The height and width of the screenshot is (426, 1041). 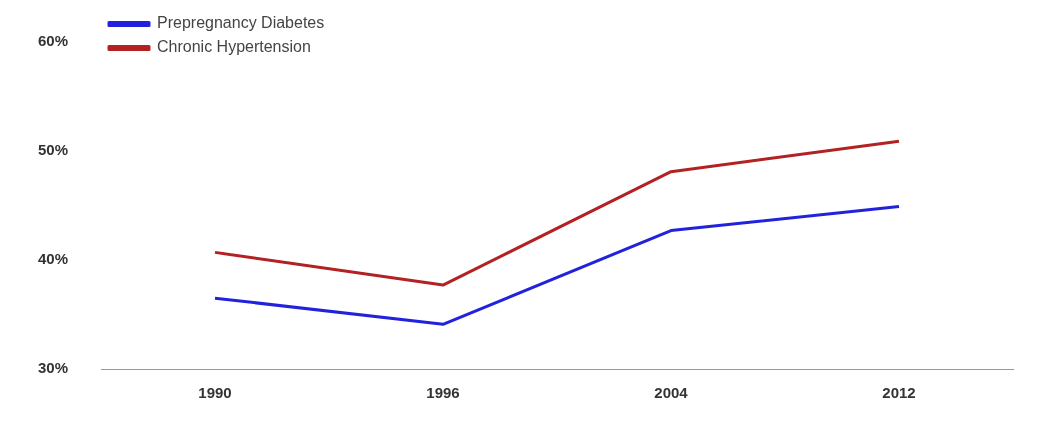 I want to click on legend-label: Prepregnancy Diabetes, so click(x=241, y=23).